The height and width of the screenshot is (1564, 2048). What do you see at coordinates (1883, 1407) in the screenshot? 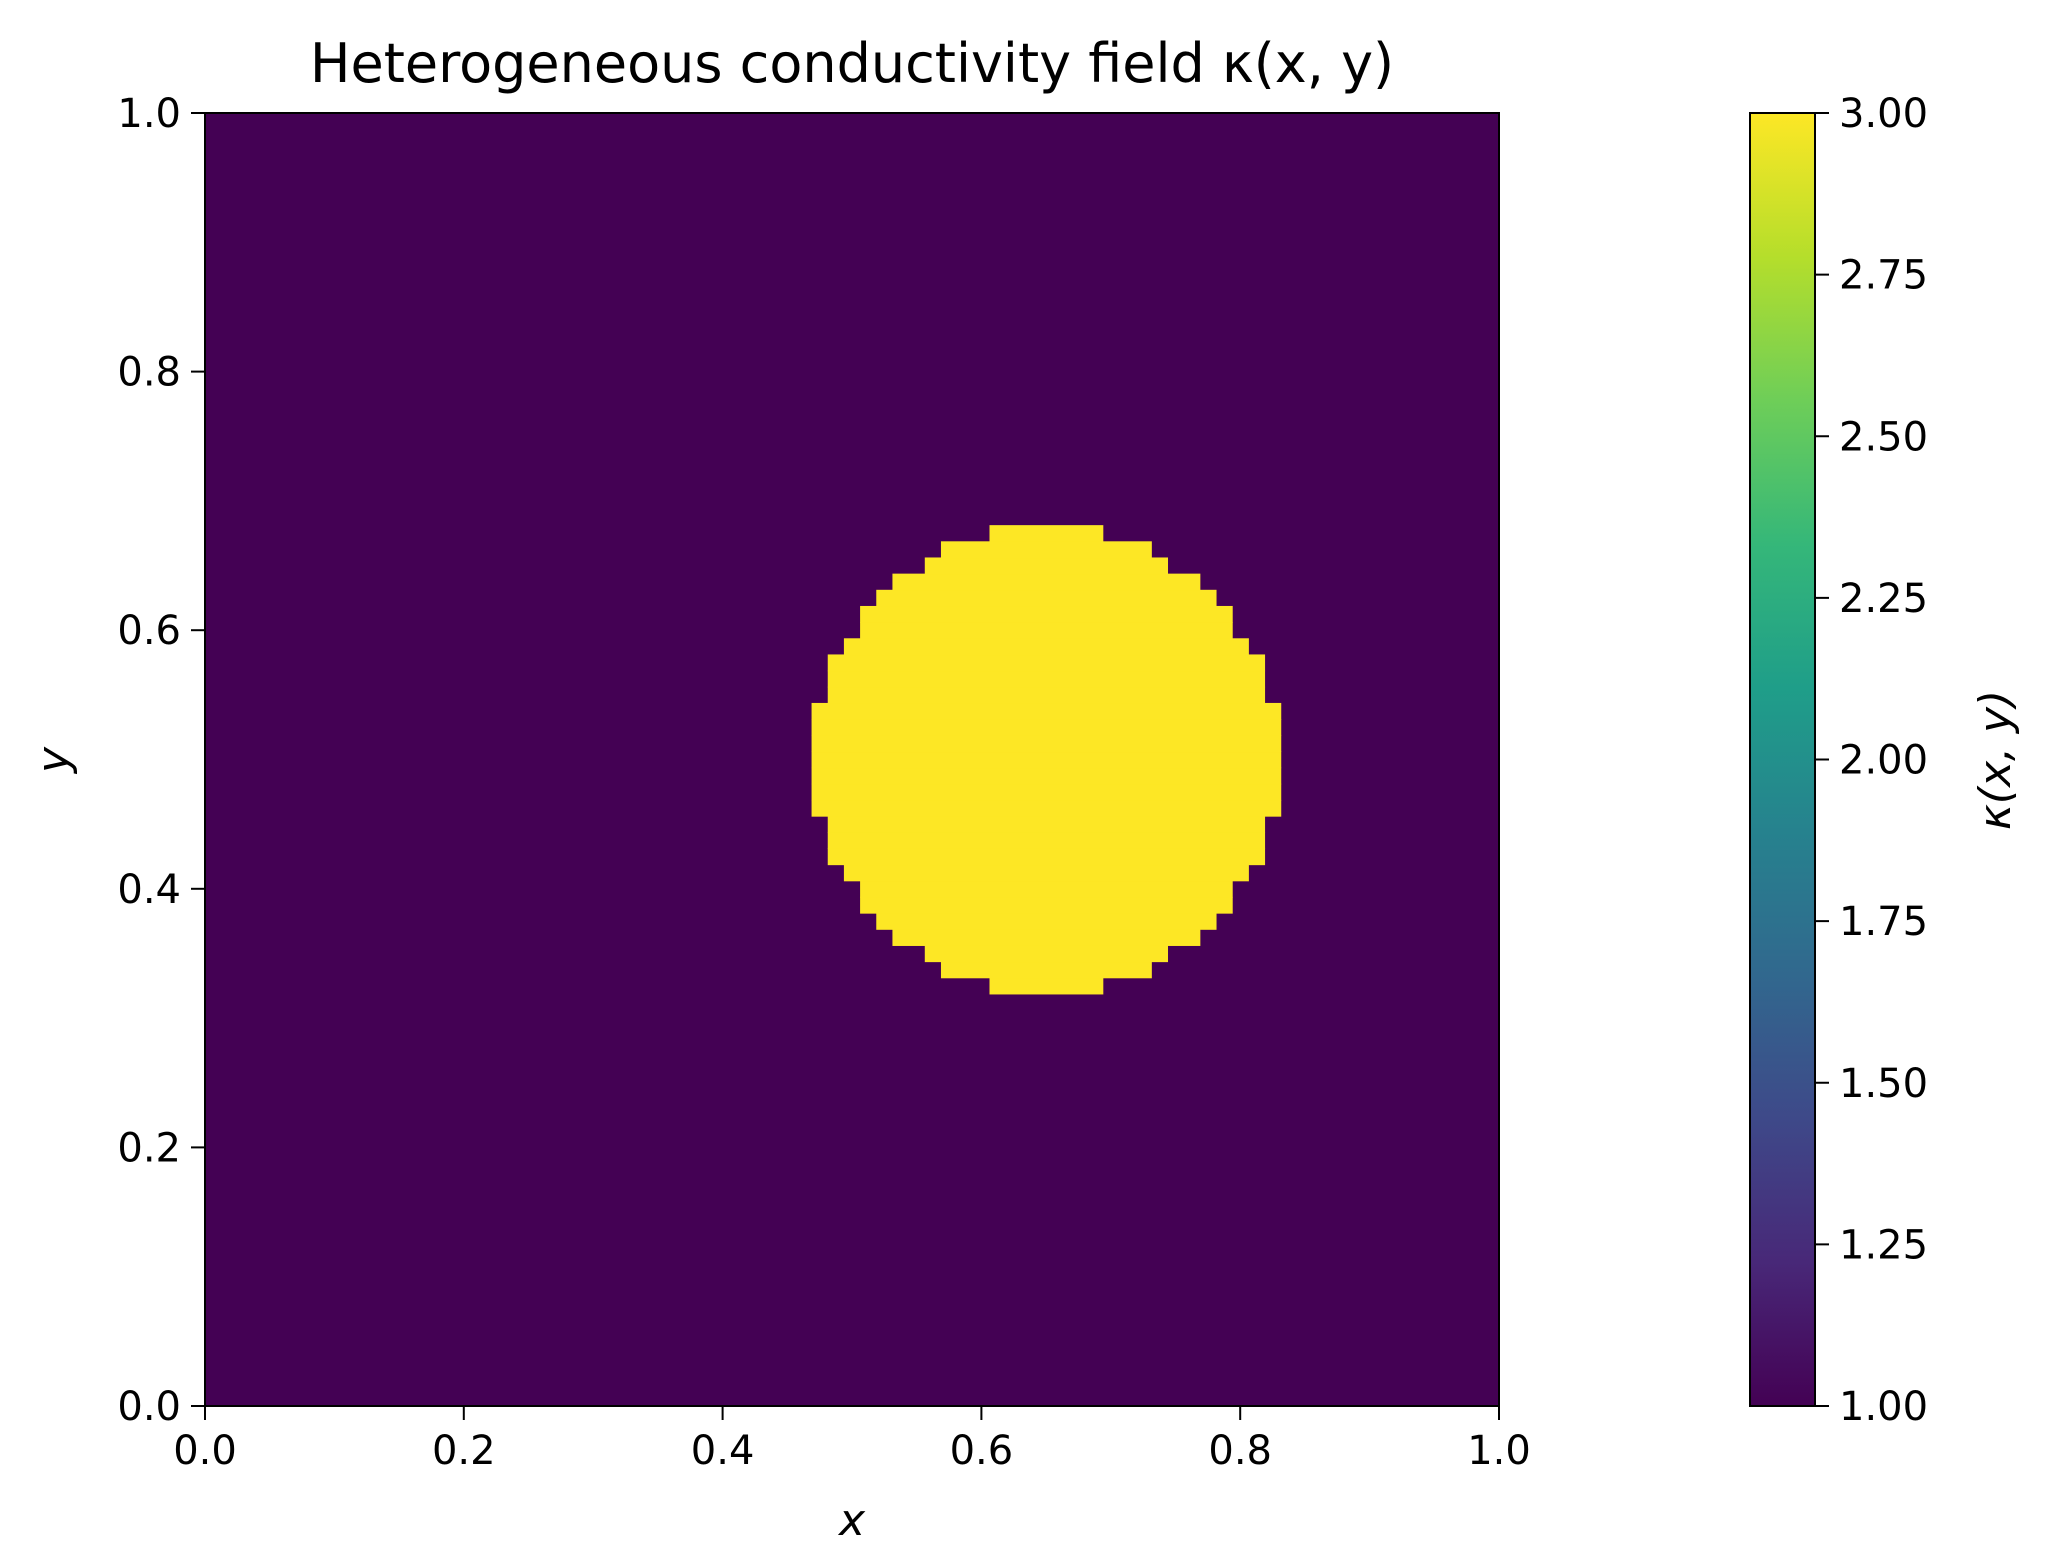
I see `colorbar-tick-label: 1.00` at bounding box center [1883, 1407].